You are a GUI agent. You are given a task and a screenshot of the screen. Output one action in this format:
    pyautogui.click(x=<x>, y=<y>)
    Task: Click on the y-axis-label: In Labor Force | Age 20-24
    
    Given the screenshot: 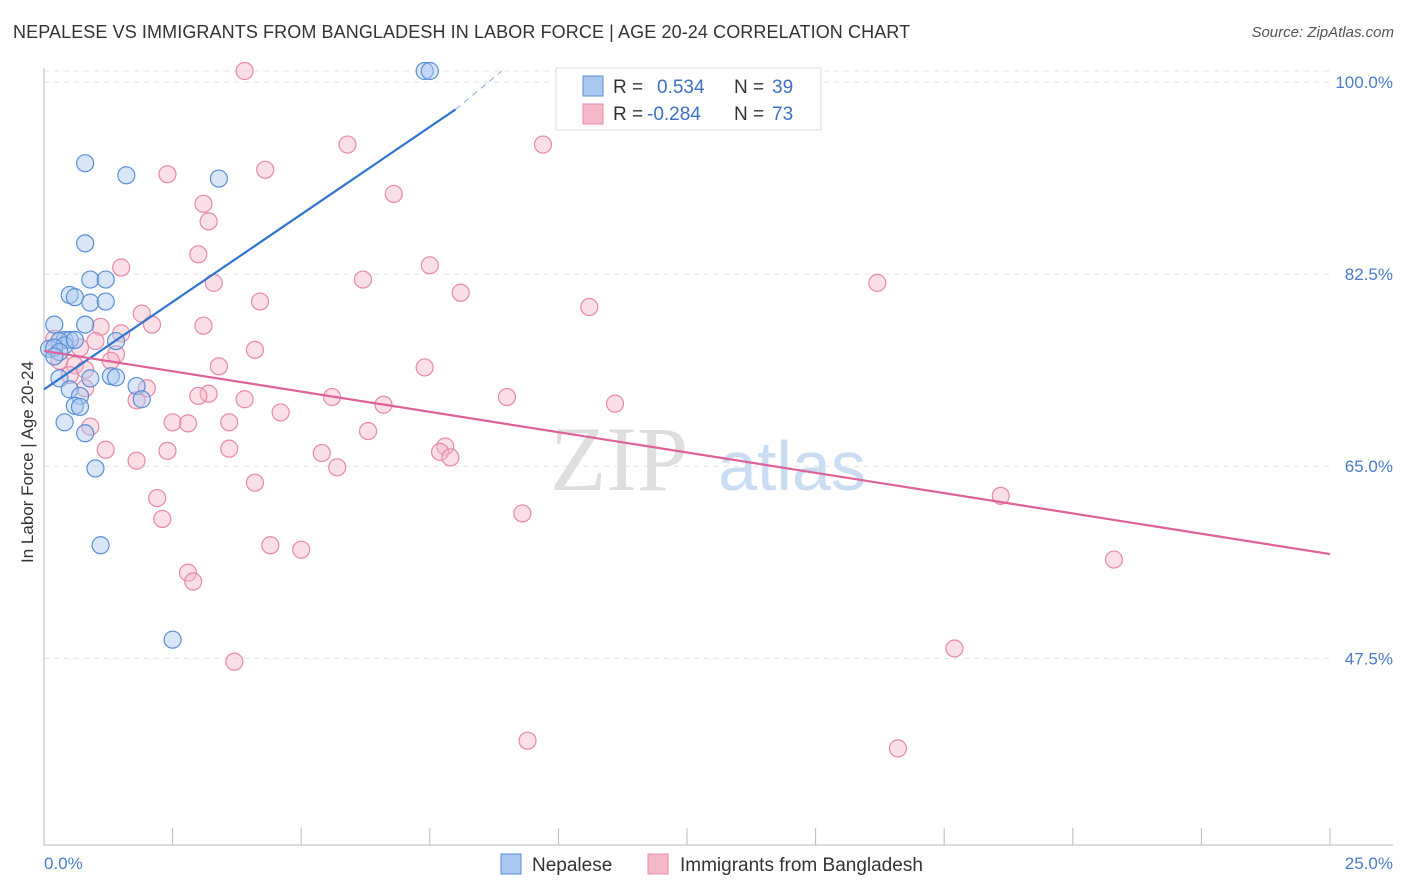 What is the action you would take?
    pyautogui.click(x=27, y=462)
    